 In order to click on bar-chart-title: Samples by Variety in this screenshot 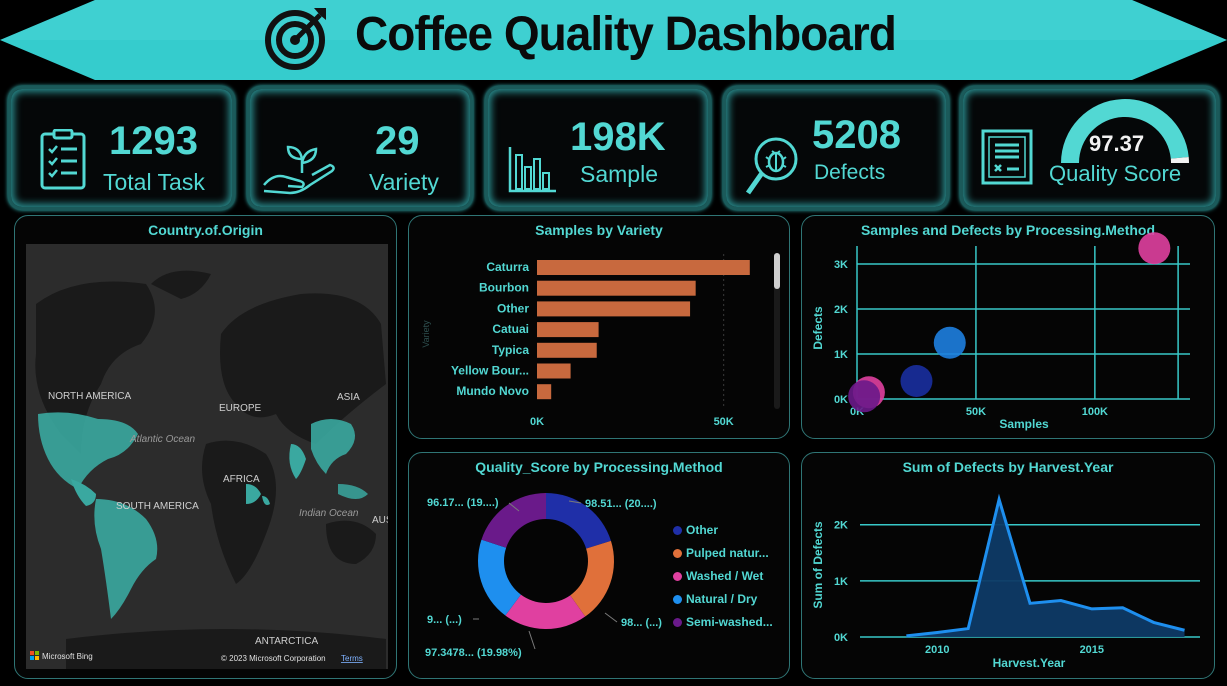, I will do `click(599, 230)`.